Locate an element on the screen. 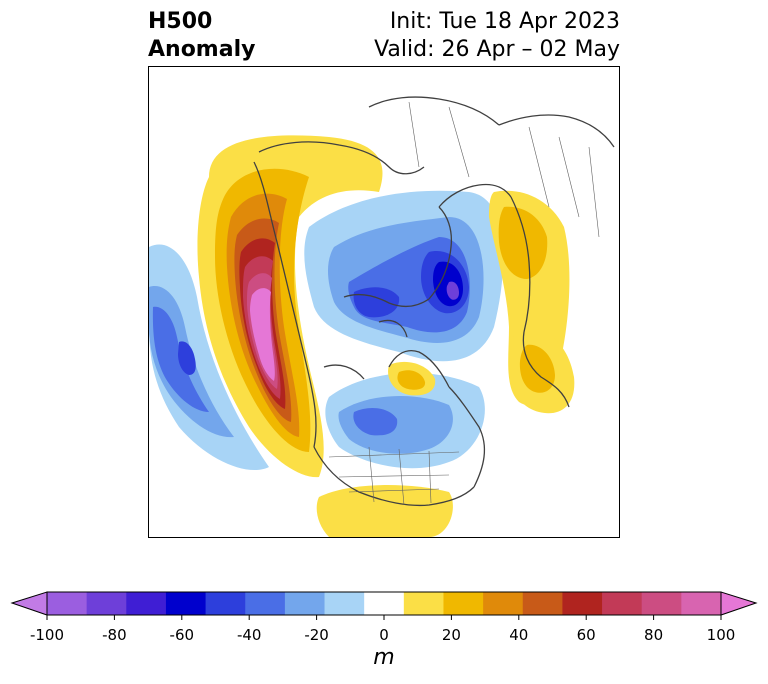  colorbar-extend-high is located at coordinates (739, 603).